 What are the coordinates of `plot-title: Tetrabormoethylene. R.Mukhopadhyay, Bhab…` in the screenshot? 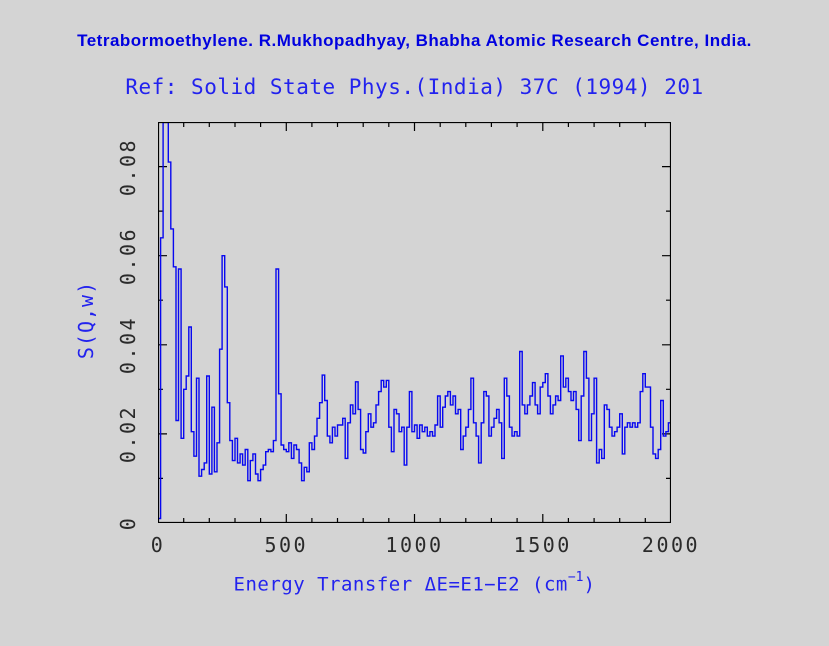 It's located at (414, 40).